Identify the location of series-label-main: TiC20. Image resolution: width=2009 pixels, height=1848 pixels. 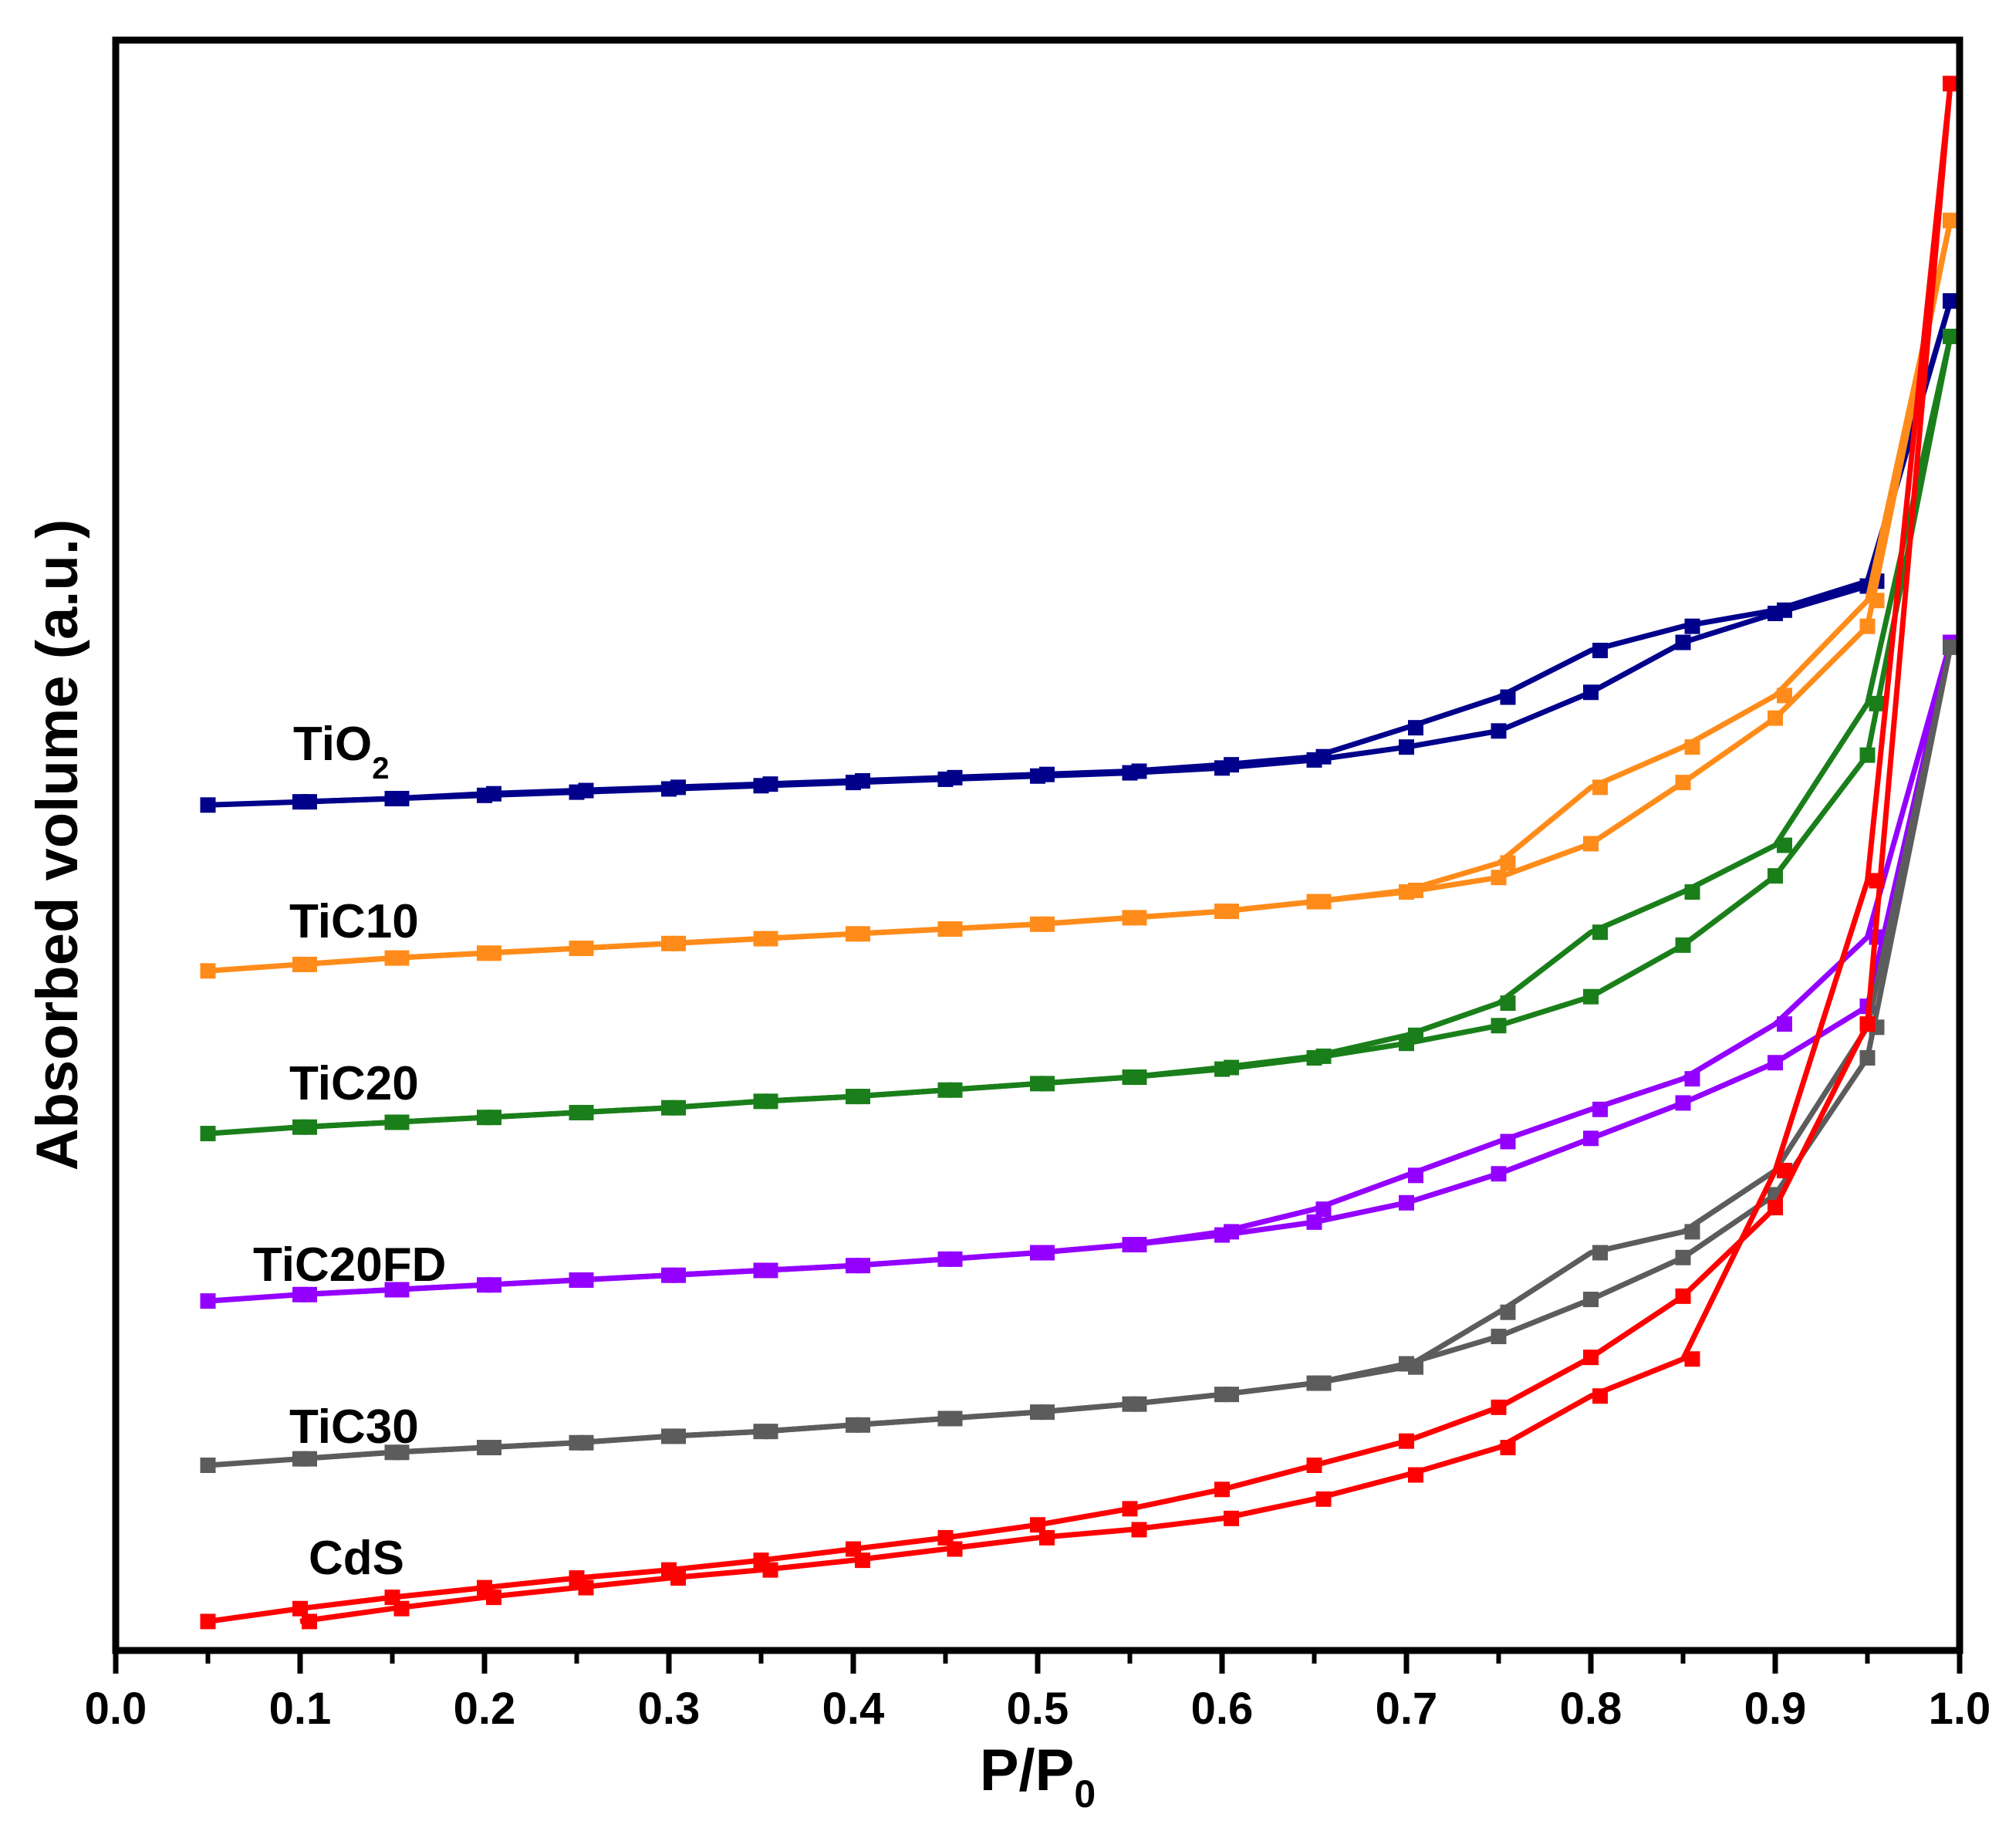
(354, 1084).